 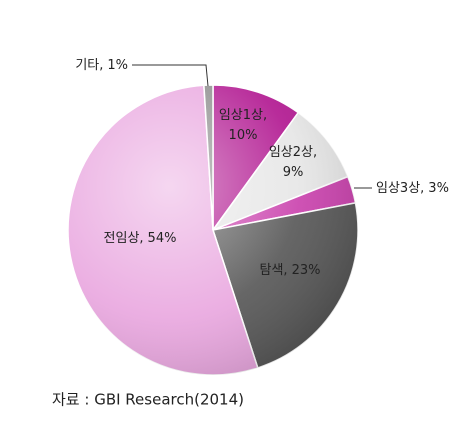 I want to click on value-label: 3%, so click(x=438, y=188).